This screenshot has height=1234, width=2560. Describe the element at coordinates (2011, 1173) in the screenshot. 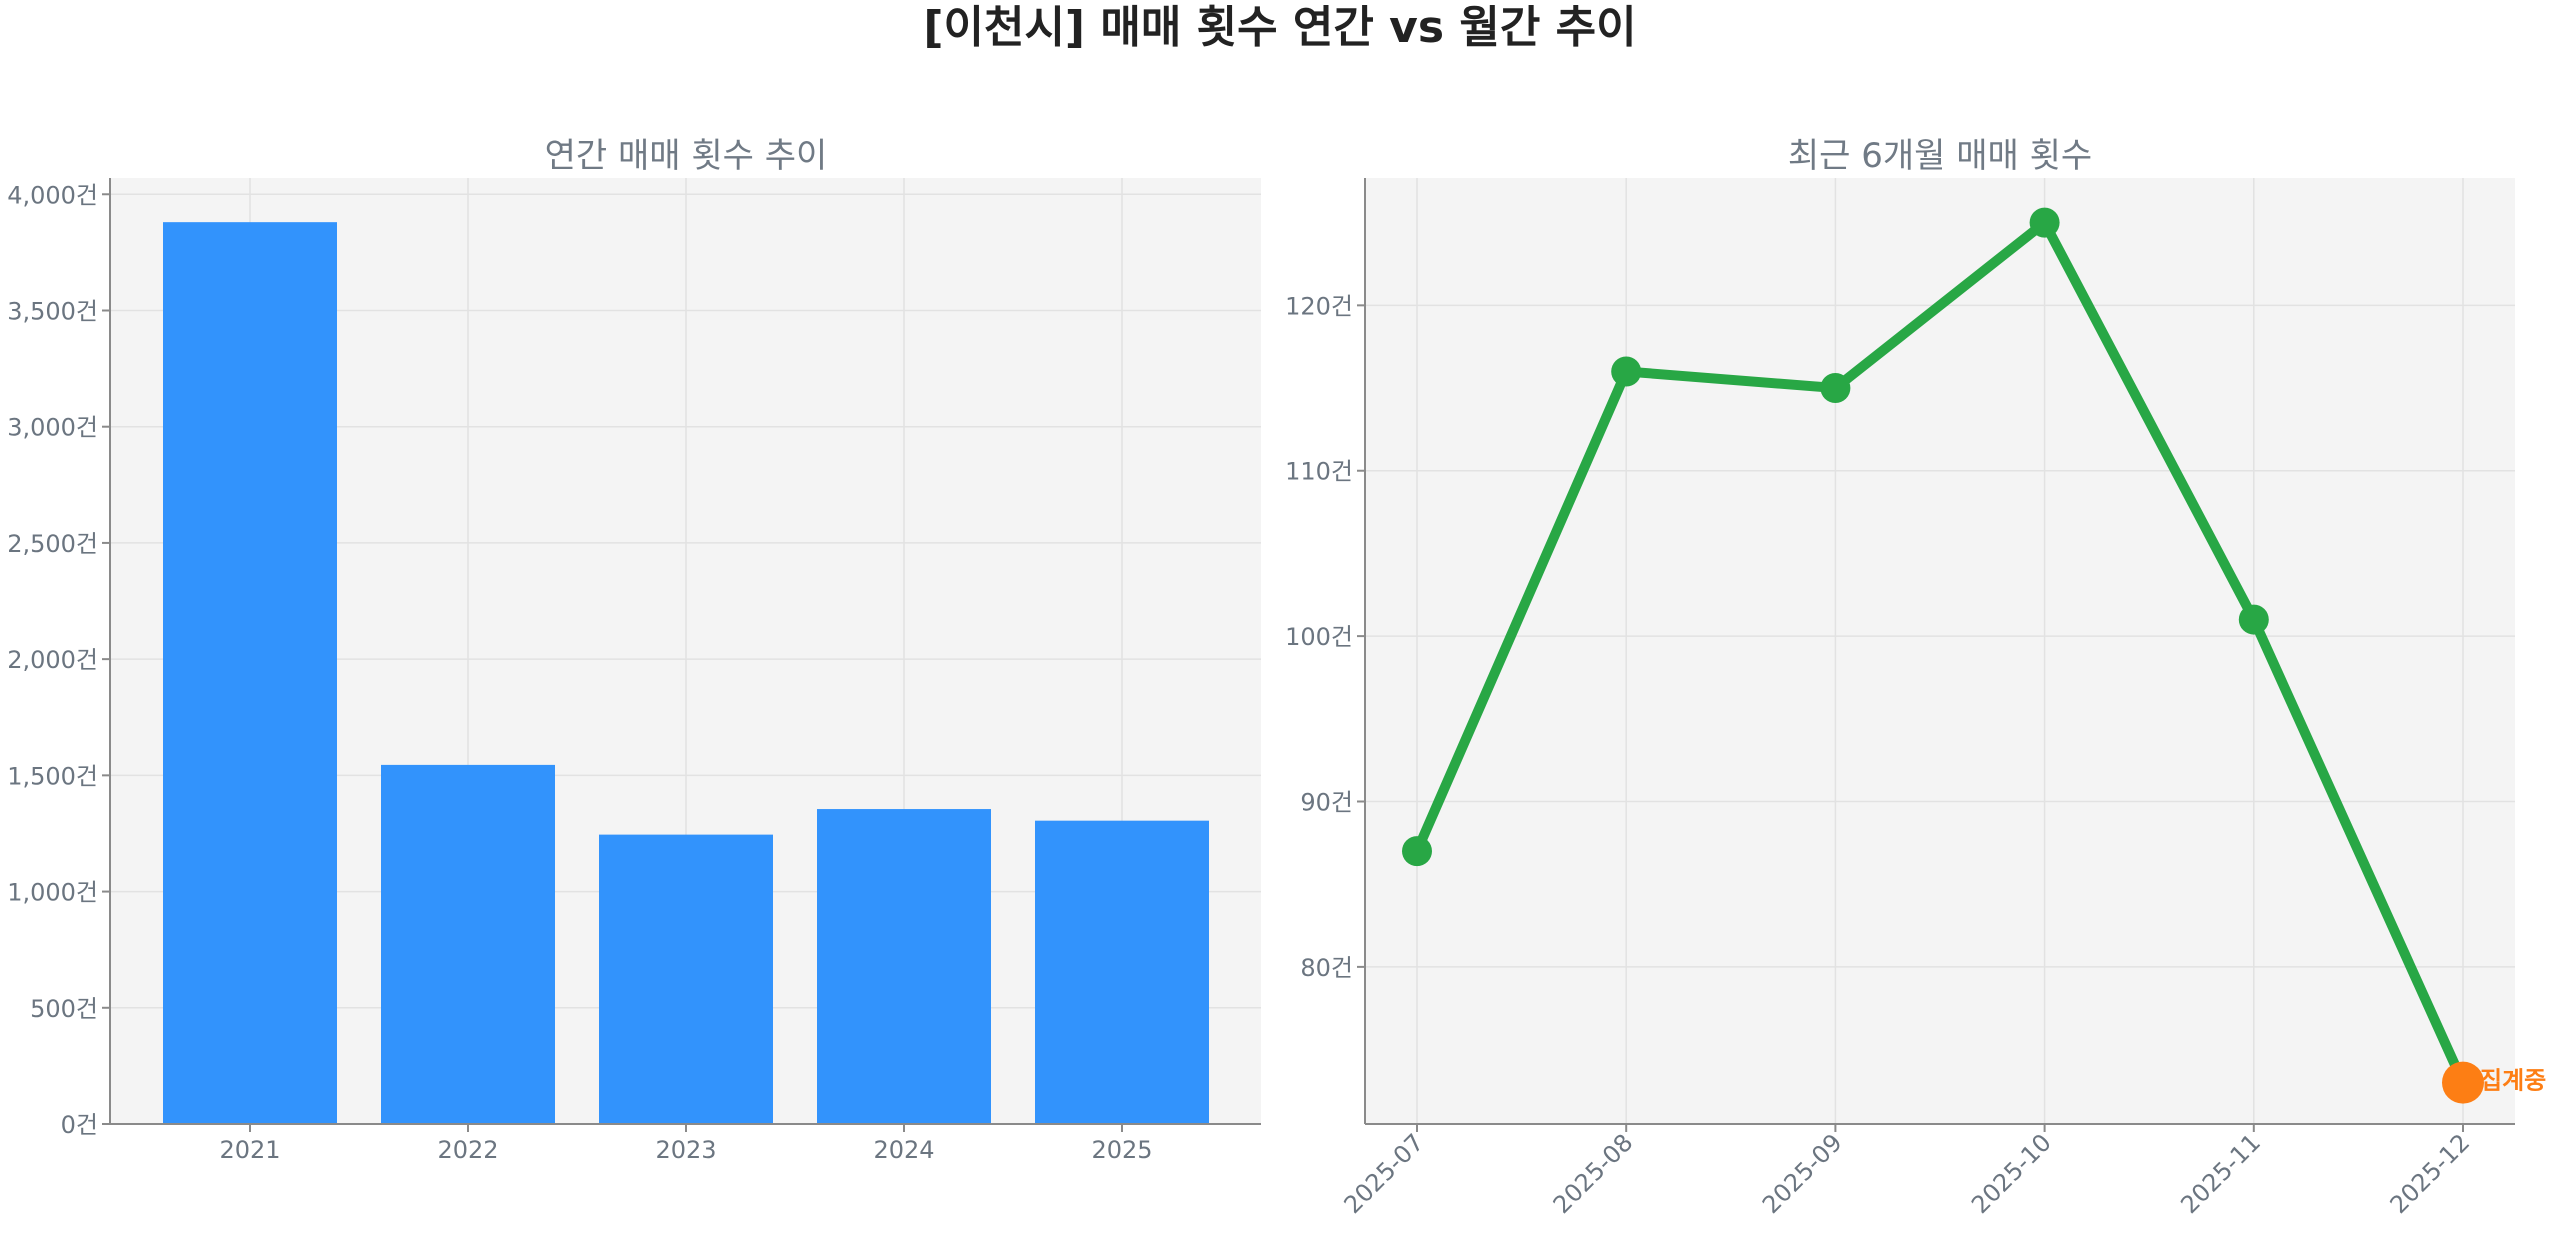

I see `monthly-x-tick-label: 2025-10` at that location.